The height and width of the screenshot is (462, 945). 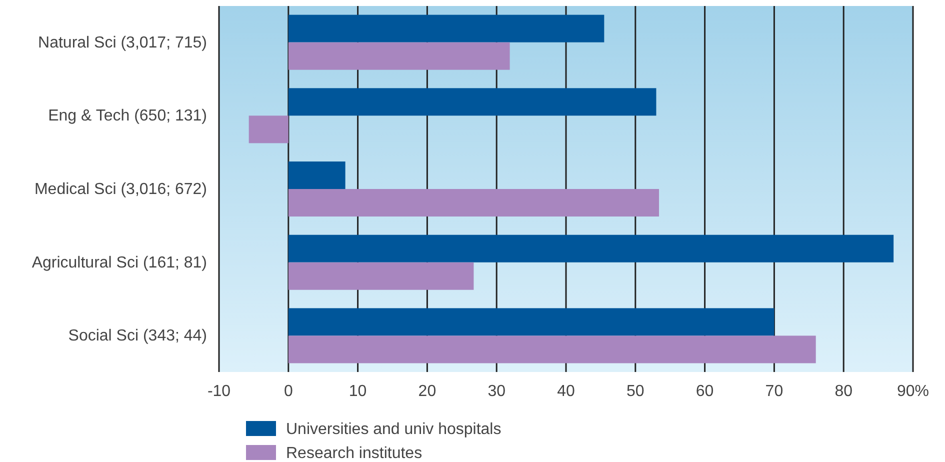 I want to click on x-tick-label: 50, so click(x=635, y=391).